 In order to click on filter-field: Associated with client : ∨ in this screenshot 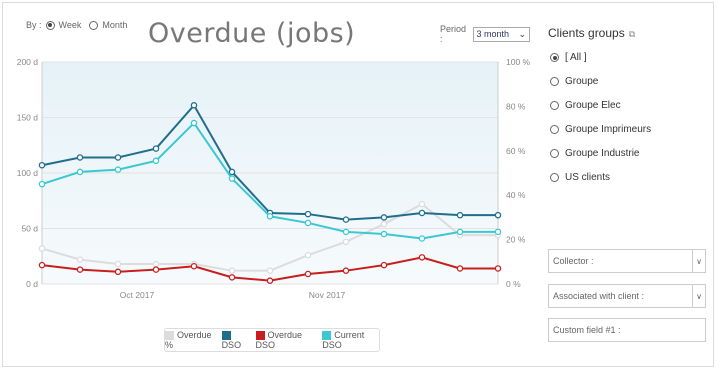, I will do `click(627, 296)`.